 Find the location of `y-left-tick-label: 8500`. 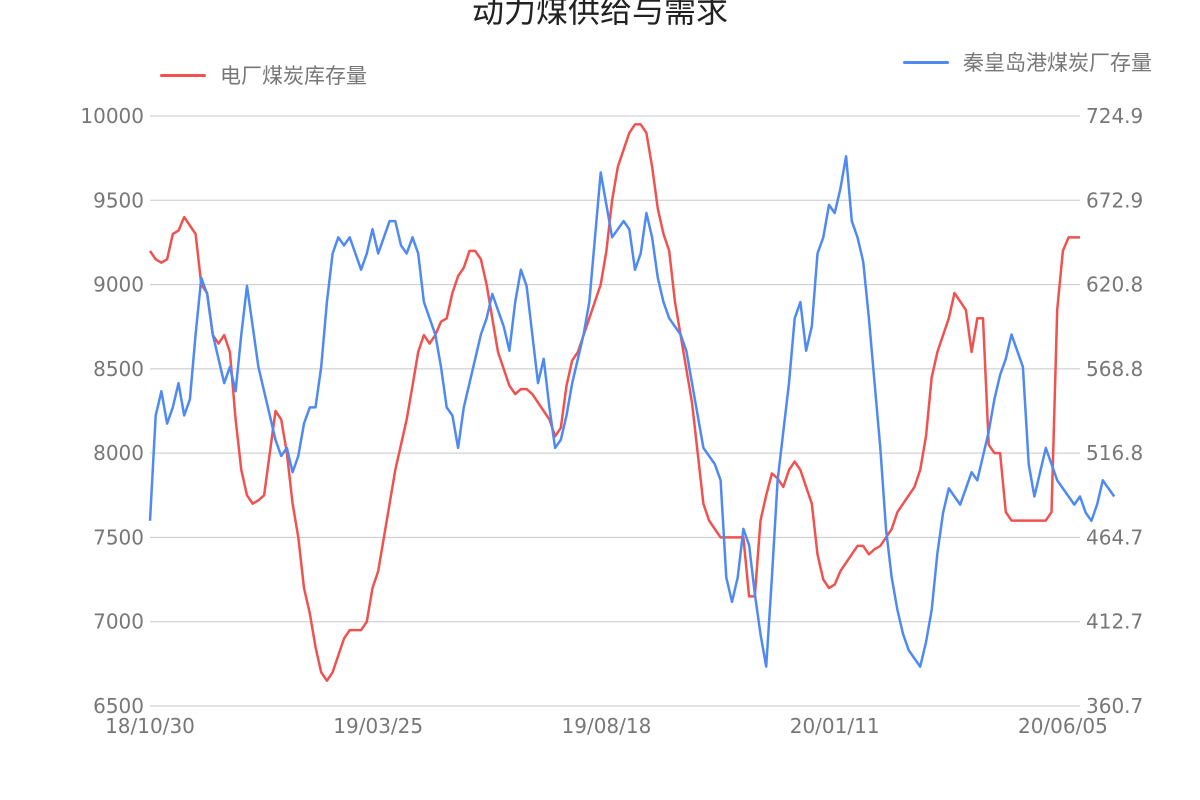

y-left-tick-label: 8500 is located at coordinates (118, 369).